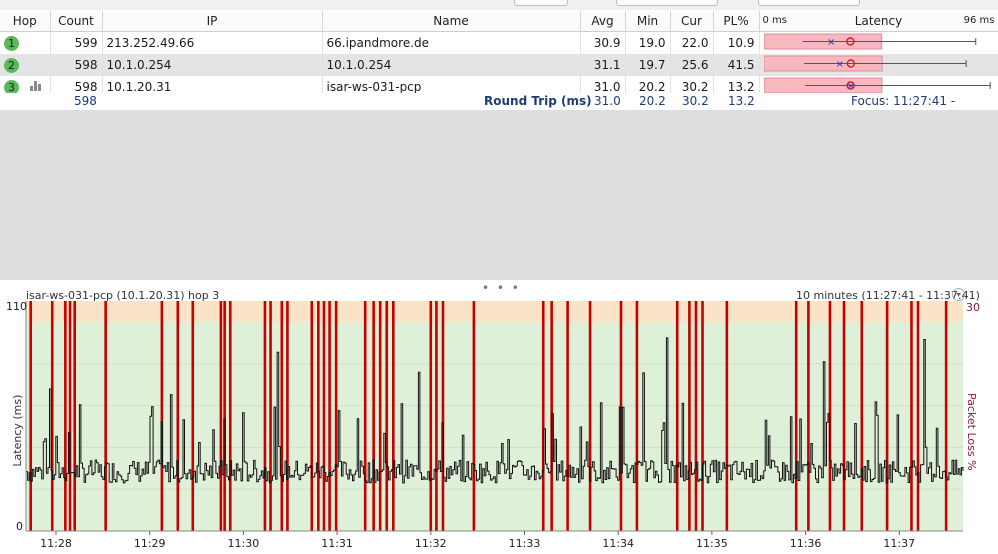 Image resolution: width=998 pixels, height=554 pixels. Describe the element at coordinates (17, 431) in the screenshot. I see `y-axis-label: Latency (ms)` at that location.